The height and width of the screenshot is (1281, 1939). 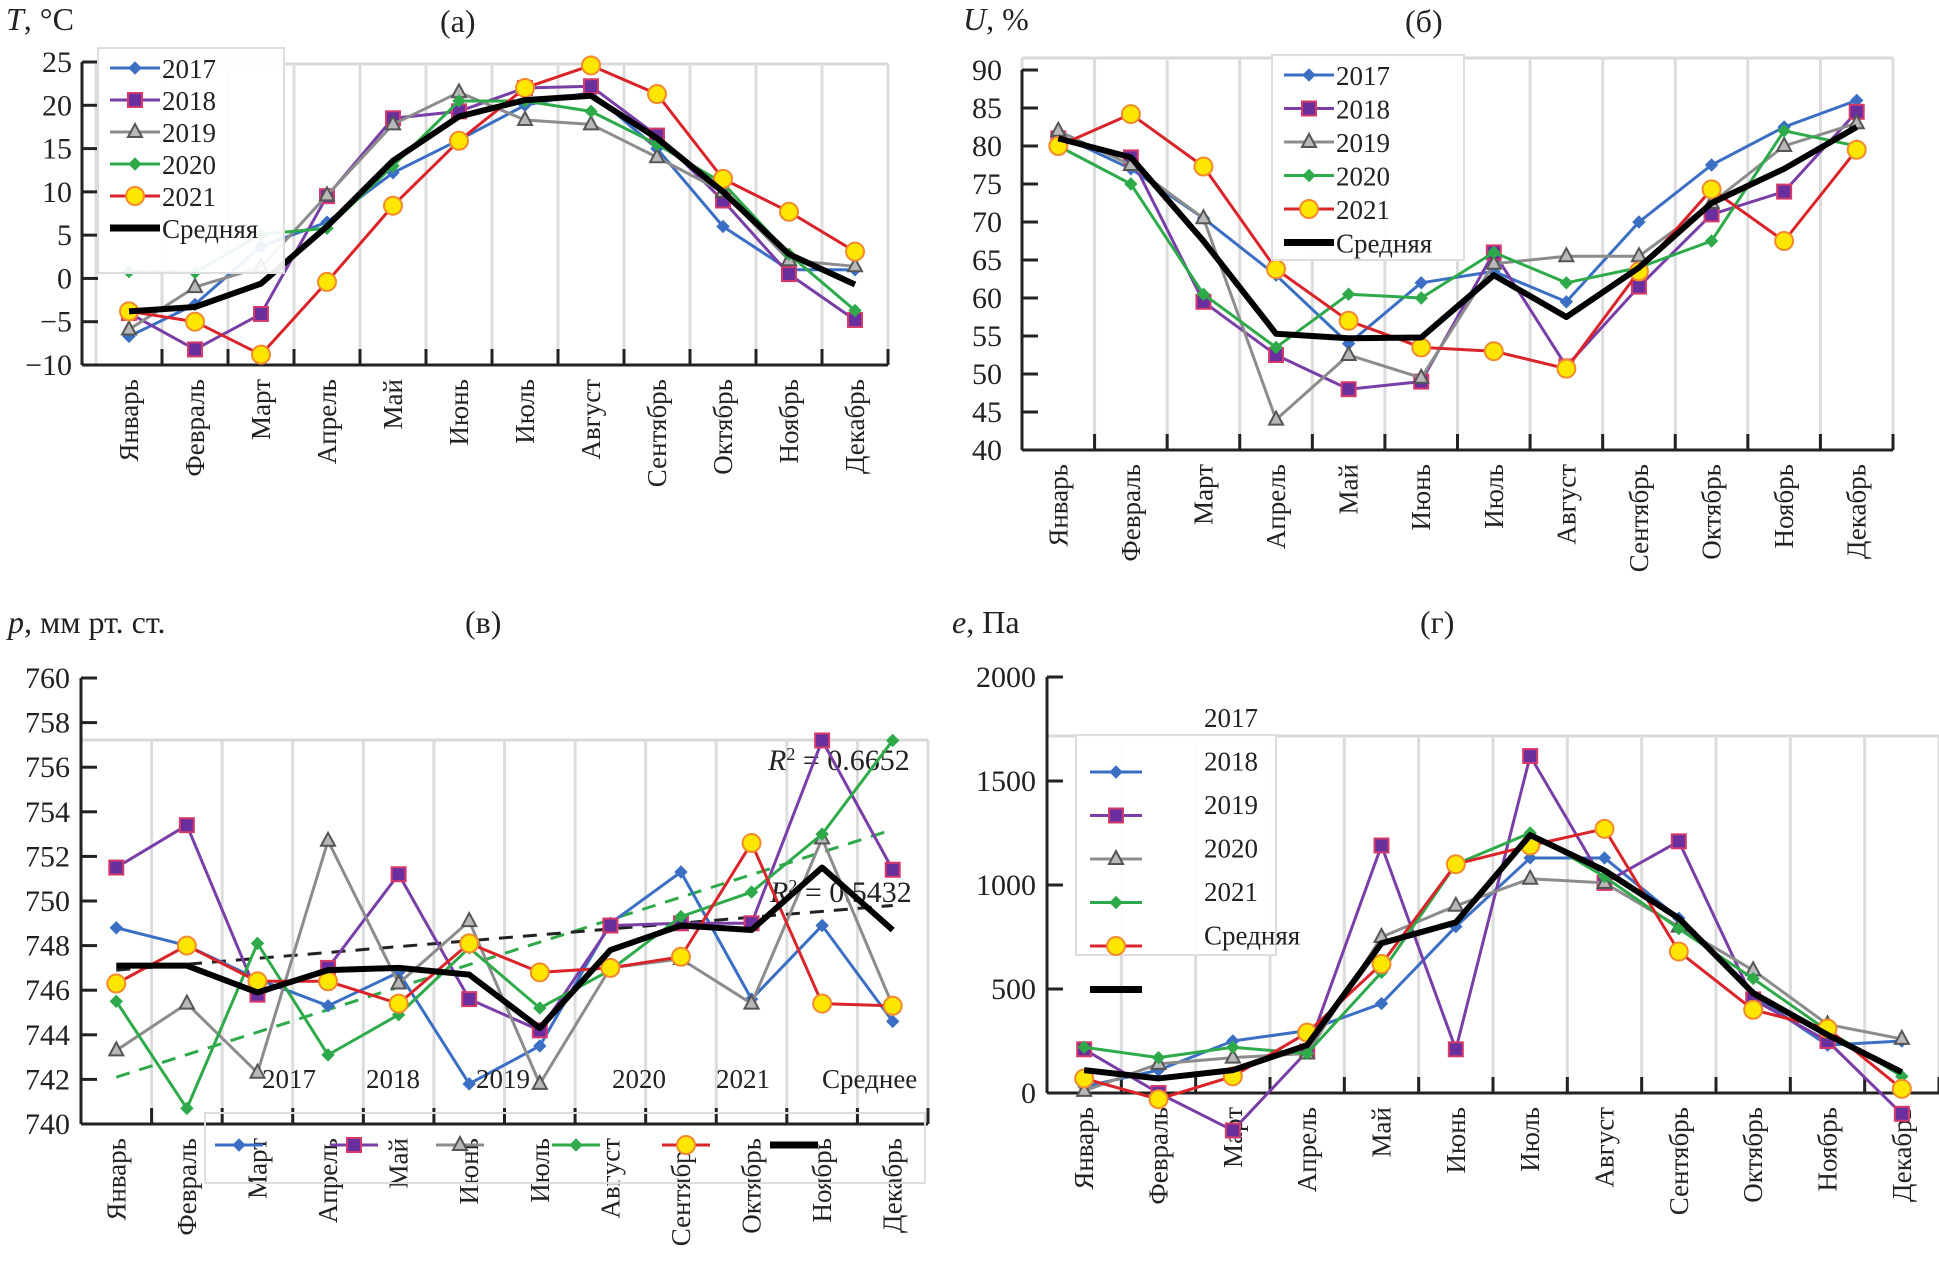 What do you see at coordinates (1421, 497) in the screenshot?
I see `x-tick-label: Июнь` at bounding box center [1421, 497].